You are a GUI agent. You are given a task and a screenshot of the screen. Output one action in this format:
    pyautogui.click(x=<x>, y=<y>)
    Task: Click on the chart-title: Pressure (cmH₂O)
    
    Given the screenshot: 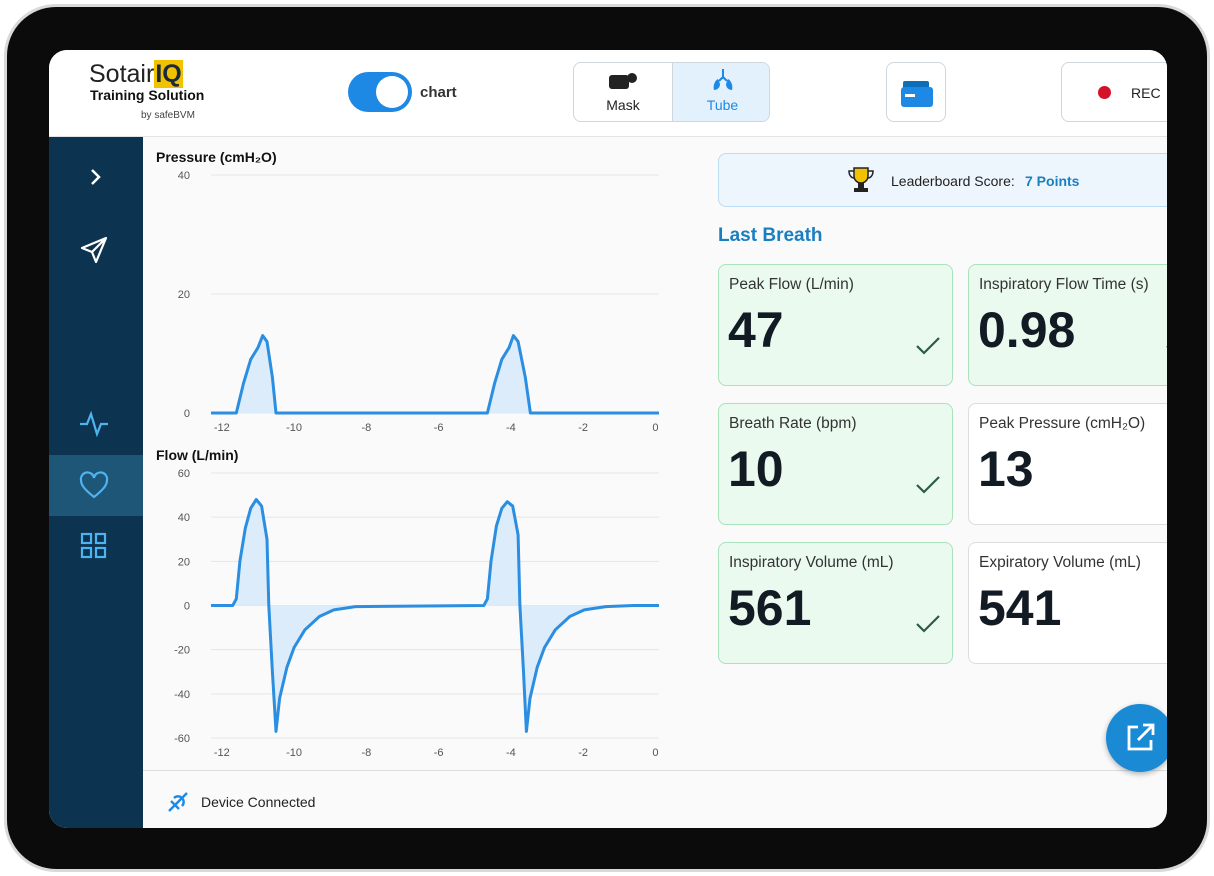 What is the action you would take?
    pyautogui.click(x=216, y=157)
    